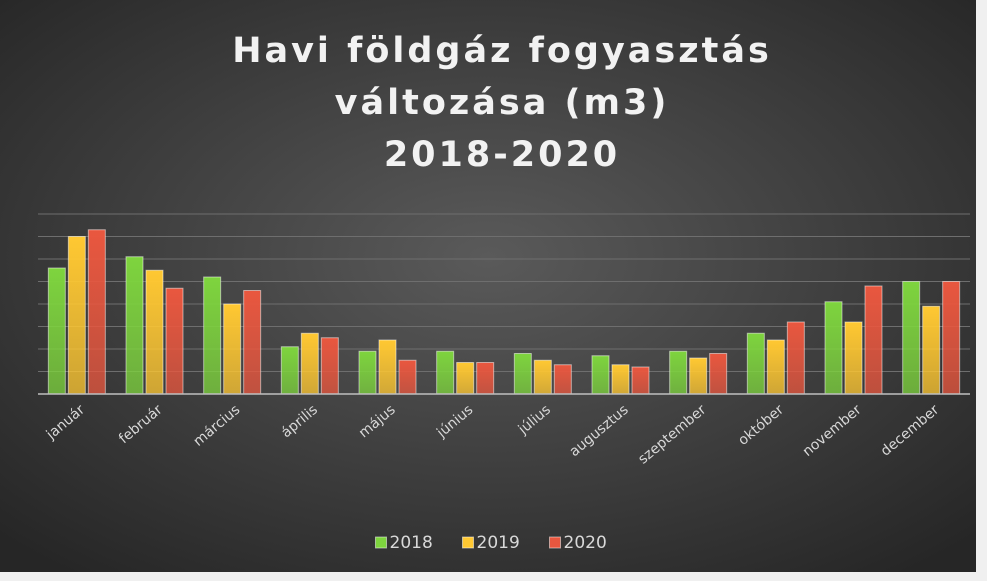  What do you see at coordinates (502, 155) in the screenshot?
I see `title-line: 2018-2020` at bounding box center [502, 155].